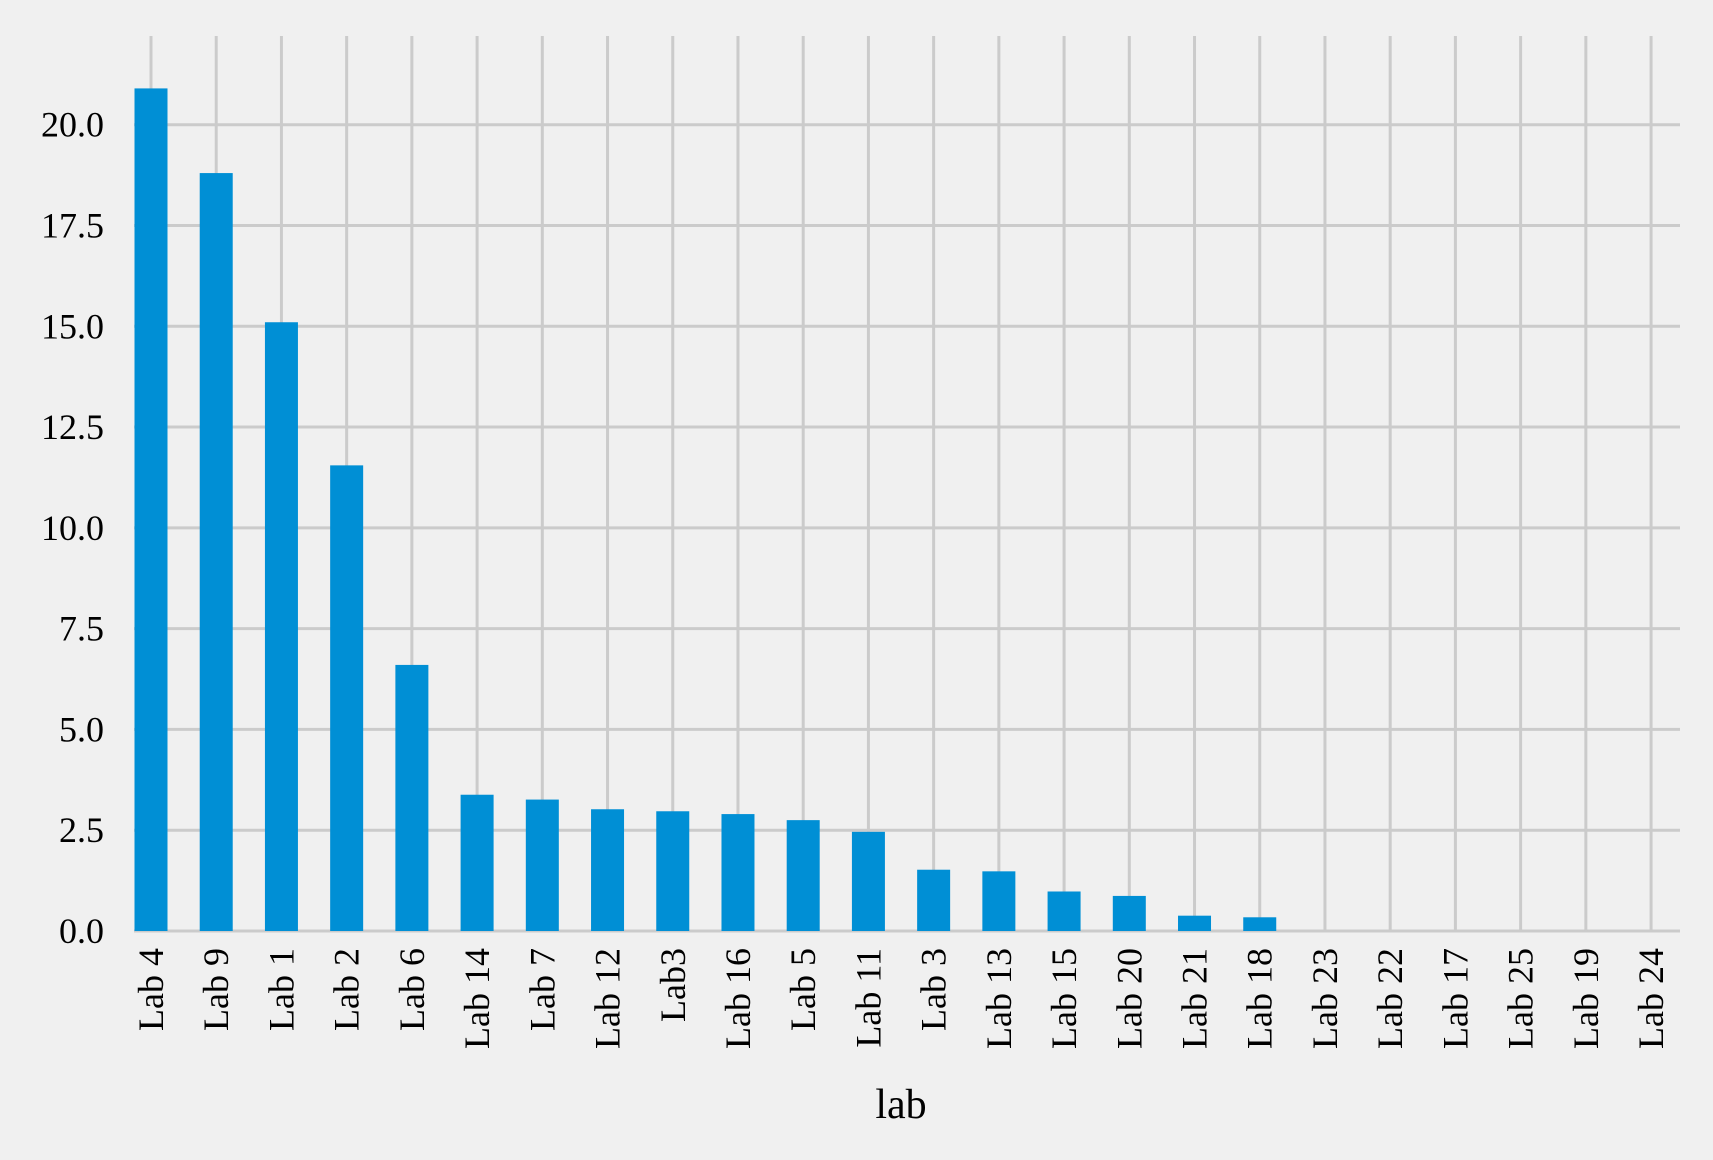 The width and height of the screenshot is (1713, 1160). Describe the element at coordinates (934, 989) in the screenshot. I see `x-tick-label: Lab 3` at that location.